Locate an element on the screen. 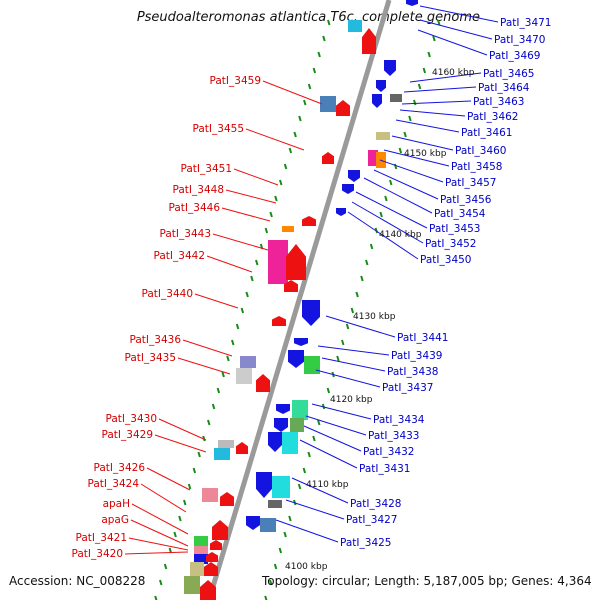  gene-label: PatI_3452 is located at coordinates (450, 244).